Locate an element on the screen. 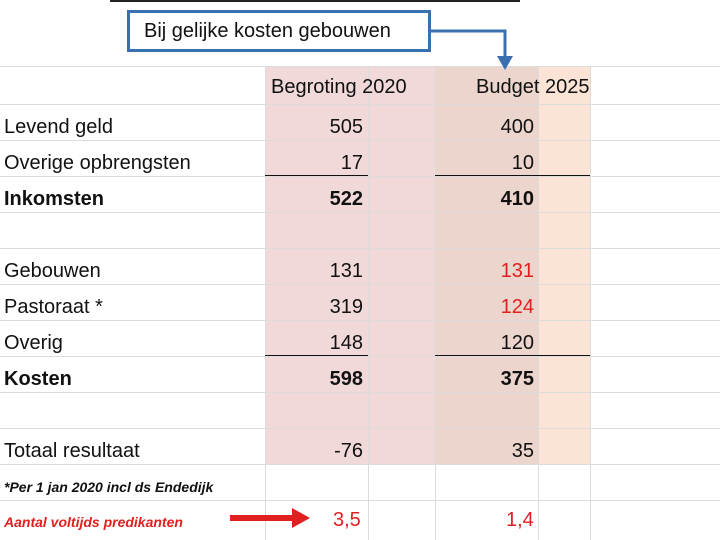  row-label: Pastoraat * is located at coordinates (53, 307).